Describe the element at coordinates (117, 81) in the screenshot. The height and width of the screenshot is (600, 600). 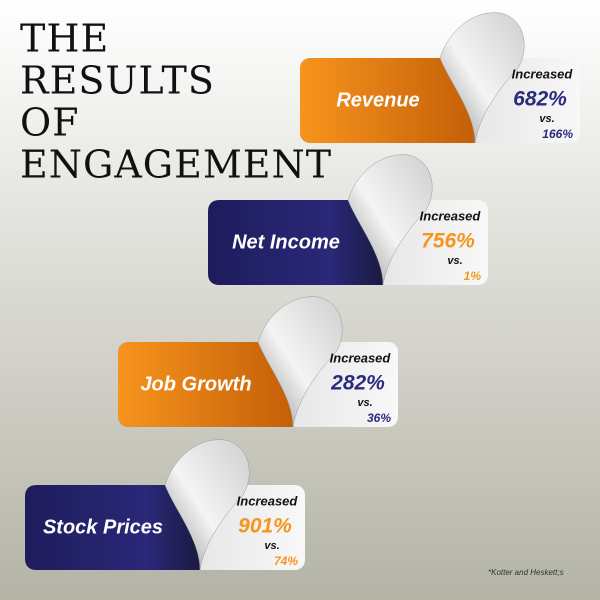
I see `title-line: RESULTS` at that location.